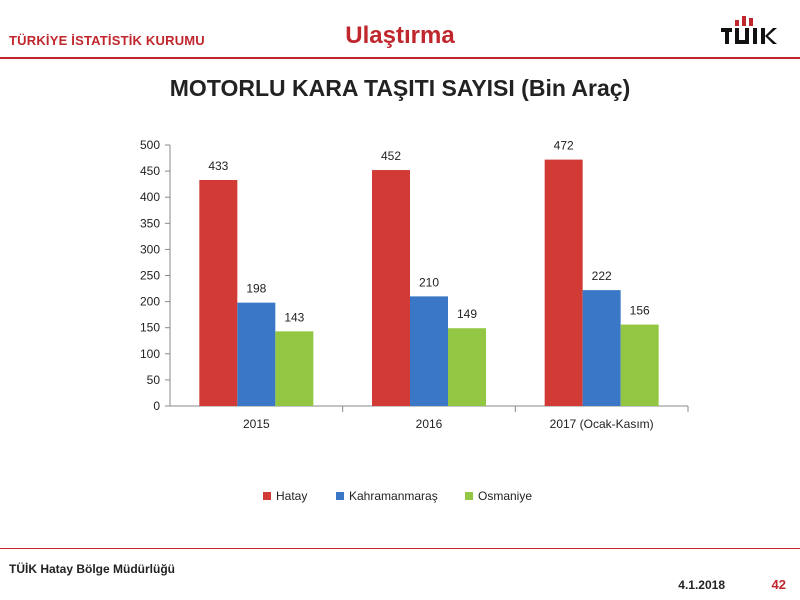 The height and width of the screenshot is (600, 800). Describe the element at coordinates (778, 584) in the screenshot. I see `page-number: 42` at that location.